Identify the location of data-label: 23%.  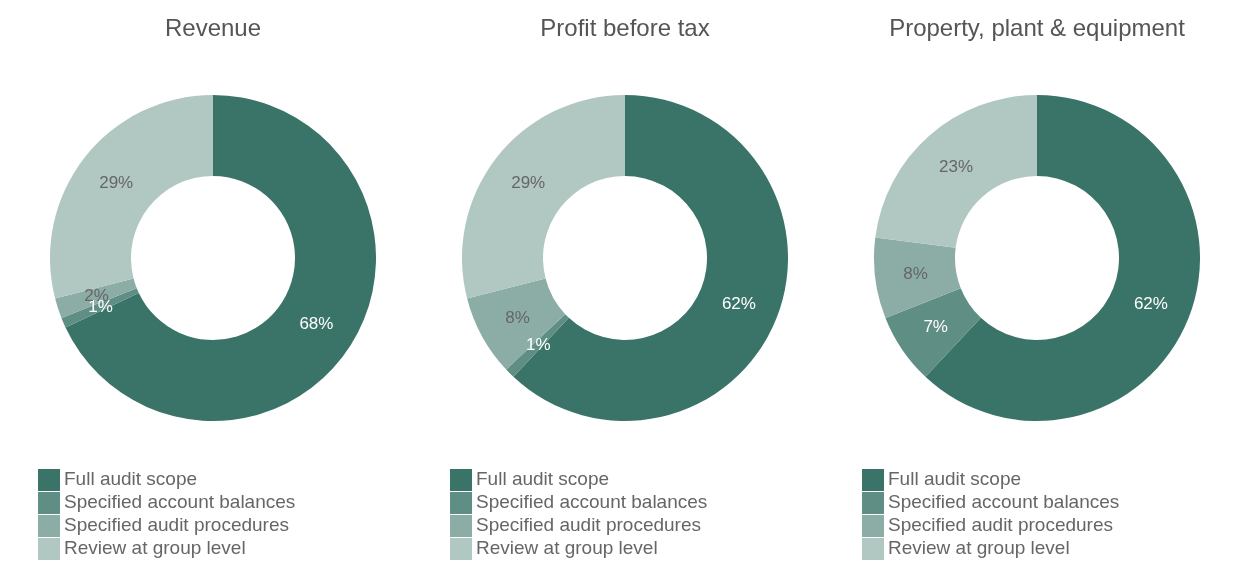
(955, 166).